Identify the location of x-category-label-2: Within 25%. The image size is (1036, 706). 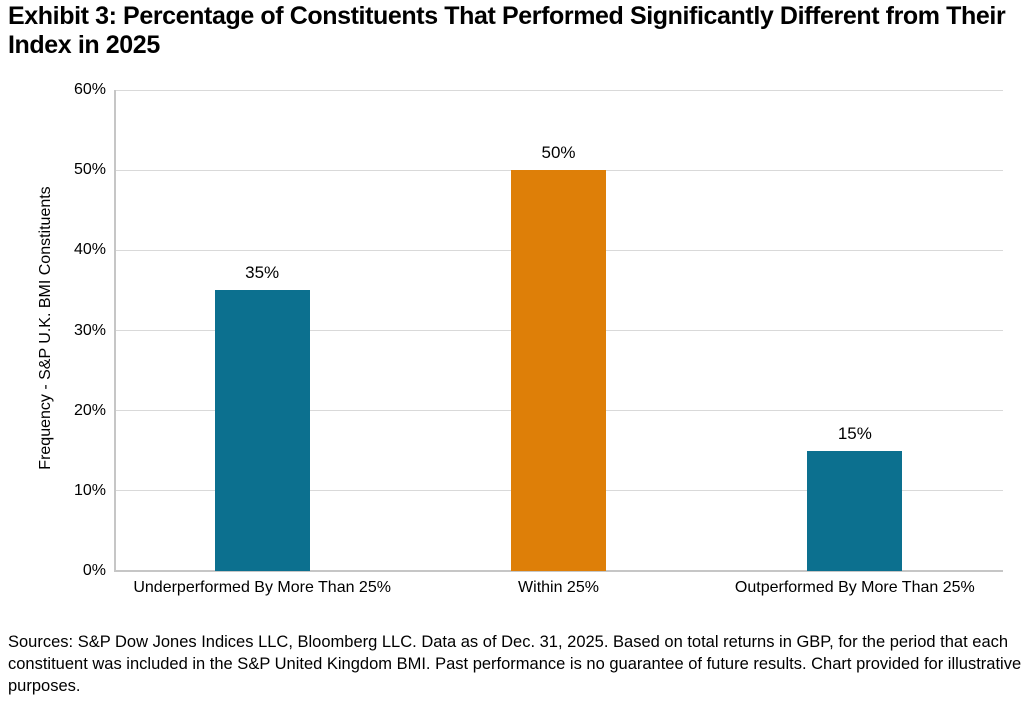
(558, 587).